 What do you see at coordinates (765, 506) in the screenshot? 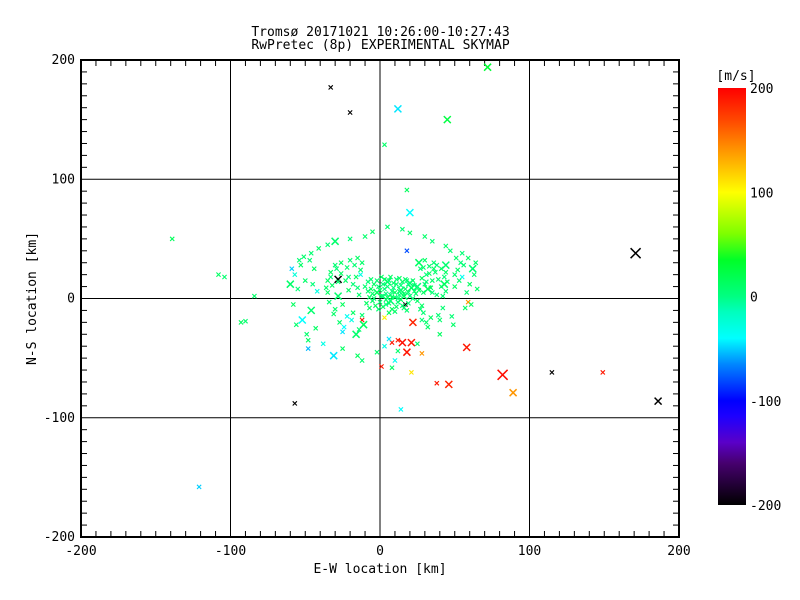
I see `colorbar-tick-label: -200` at bounding box center [765, 506].